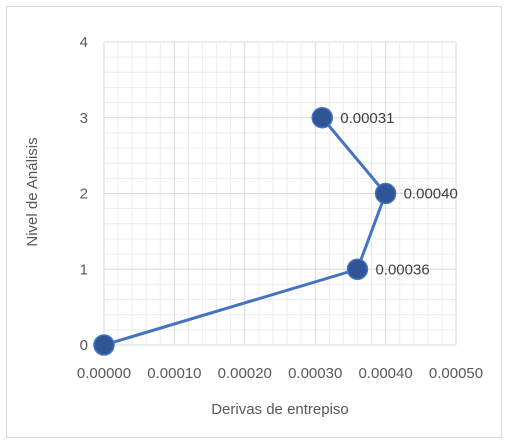 The height and width of the screenshot is (445, 508). I want to click on y-axis-title: Nivel de Análisis, so click(32, 191).